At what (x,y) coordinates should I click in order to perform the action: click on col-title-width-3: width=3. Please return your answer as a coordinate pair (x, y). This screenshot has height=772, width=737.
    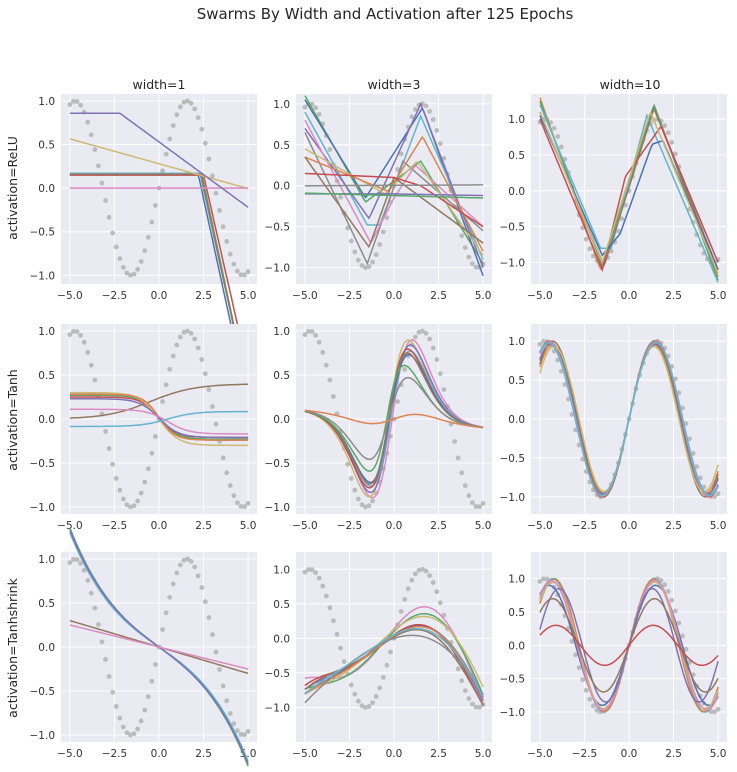
    Looking at the image, I should click on (394, 84).